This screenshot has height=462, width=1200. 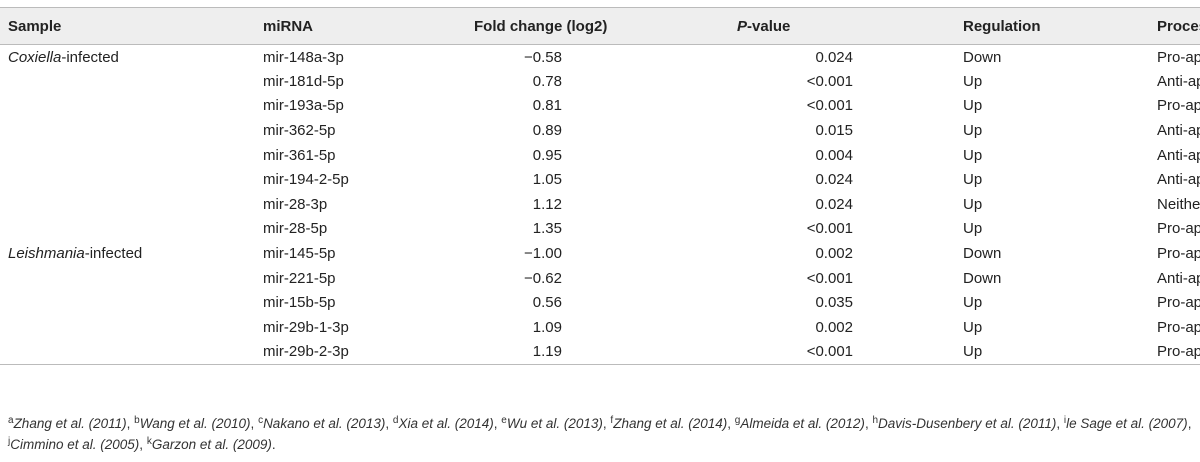 I want to click on process-cell: Anti-apoptotice, so click(x=1178, y=155).